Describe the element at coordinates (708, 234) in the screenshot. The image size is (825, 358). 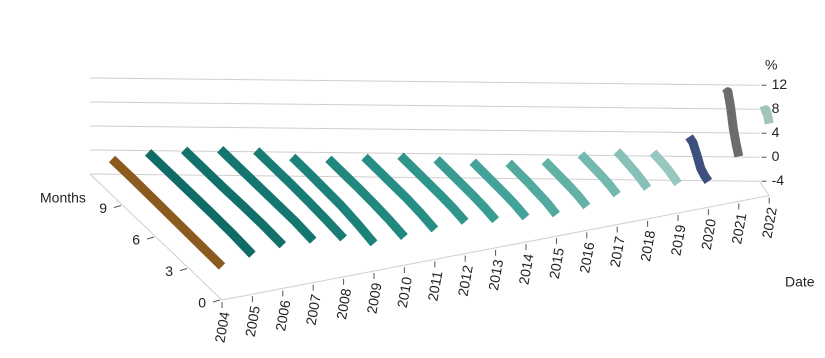
I see `x-tick-label: 2020` at that location.